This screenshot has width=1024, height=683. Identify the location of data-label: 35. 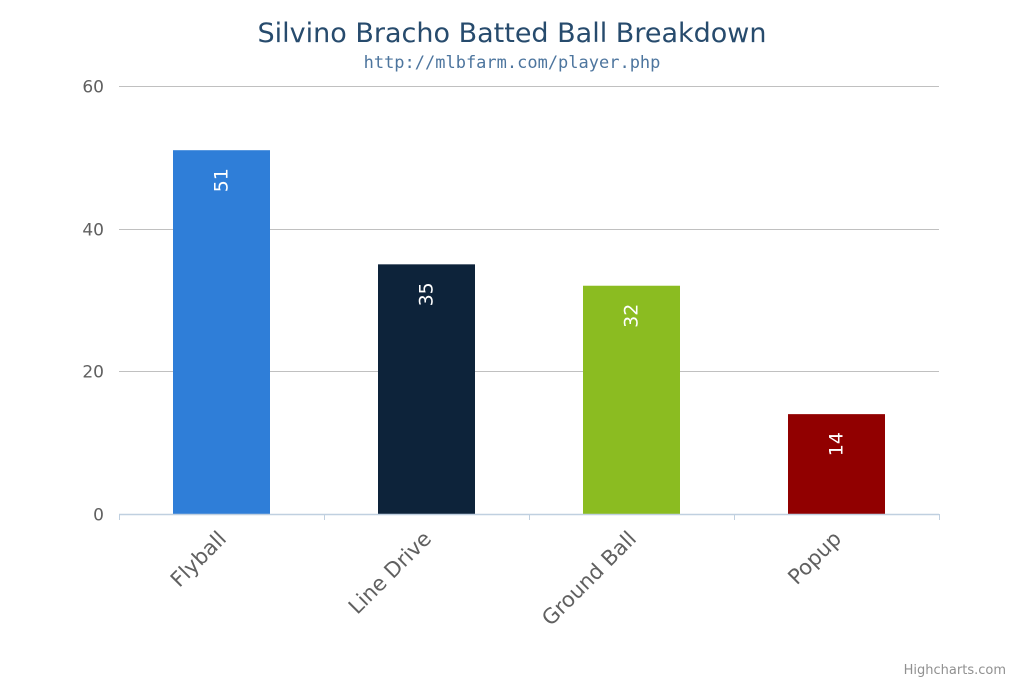
(427, 294).